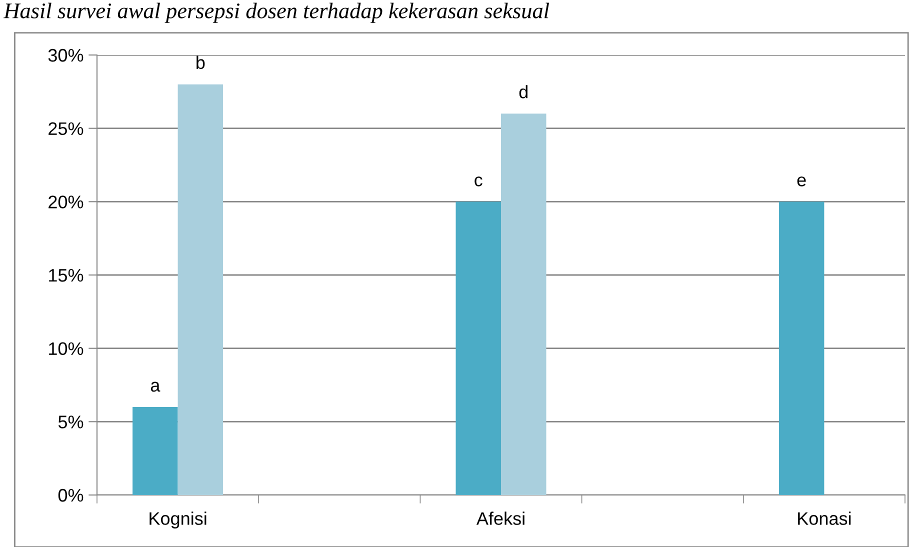 This screenshot has height=547, width=921. Describe the element at coordinates (66, 129) in the screenshot. I see `y-tick-label: 25%` at that location.